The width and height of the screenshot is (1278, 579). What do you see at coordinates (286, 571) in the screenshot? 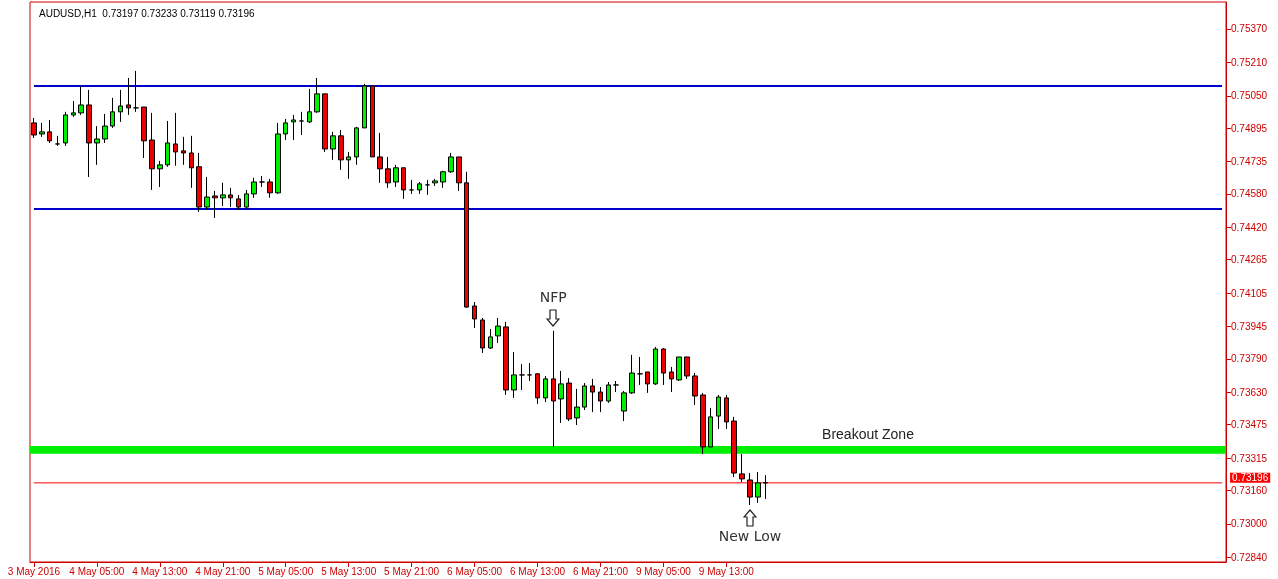
I see `x-tick-label: 5 May 05:00` at bounding box center [286, 571].